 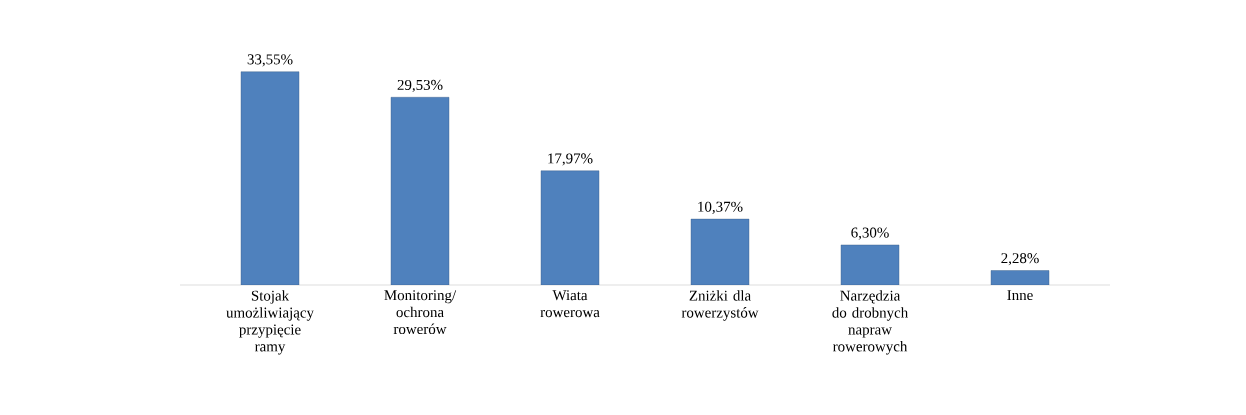 What do you see at coordinates (270, 60) in the screenshot?
I see `data-label: 33,55%` at bounding box center [270, 60].